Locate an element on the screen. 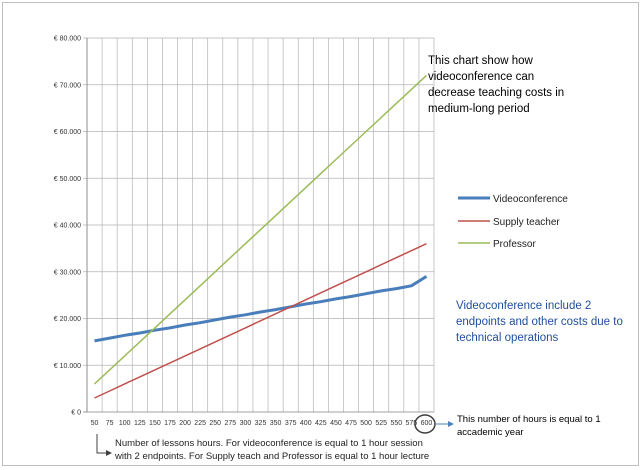 The image size is (643, 470). x-tick-label: 100 is located at coordinates (125, 423).